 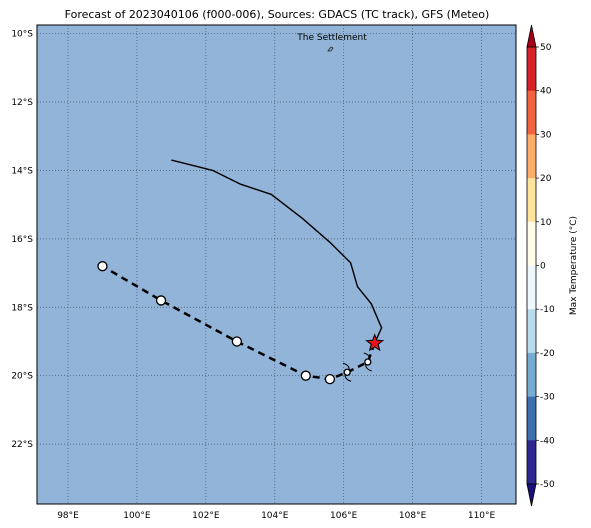 What do you see at coordinates (531, 495) in the screenshot?
I see `colorbar-extend-bottom` at bounding box center [531, 495].